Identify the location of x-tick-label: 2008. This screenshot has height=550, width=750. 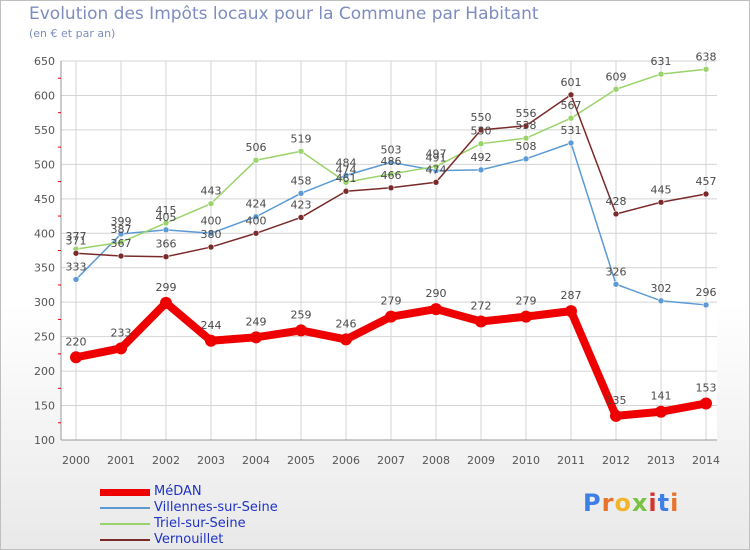
(436, 460).